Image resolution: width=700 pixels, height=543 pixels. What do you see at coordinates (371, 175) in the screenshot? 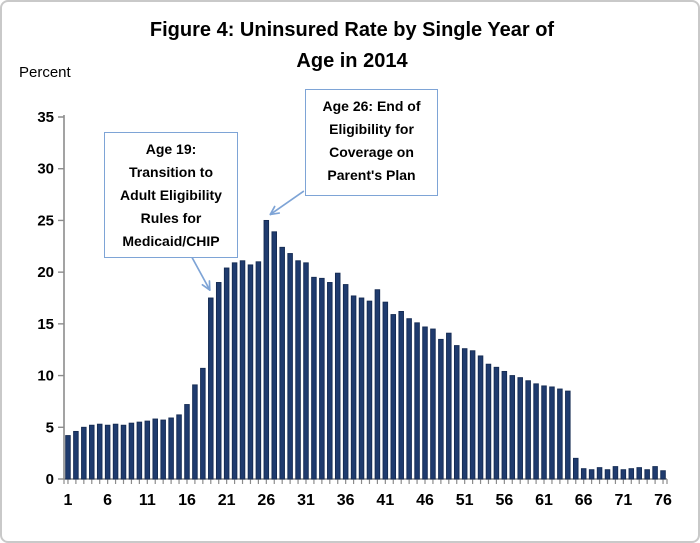
I see `annotation-text: Parent's Plan` at bounding box center [371, 175].